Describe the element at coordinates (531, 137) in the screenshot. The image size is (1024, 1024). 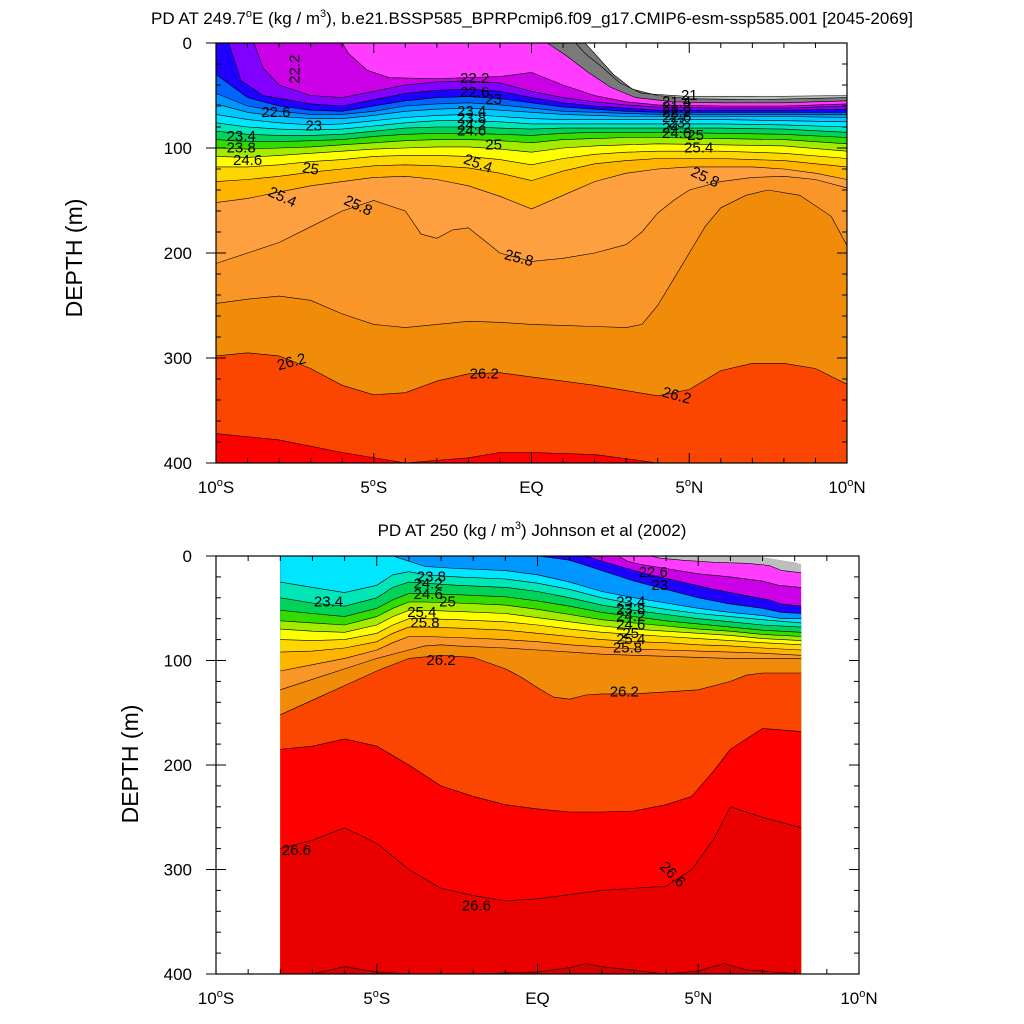
I see `contour-line-24.6` at that location.